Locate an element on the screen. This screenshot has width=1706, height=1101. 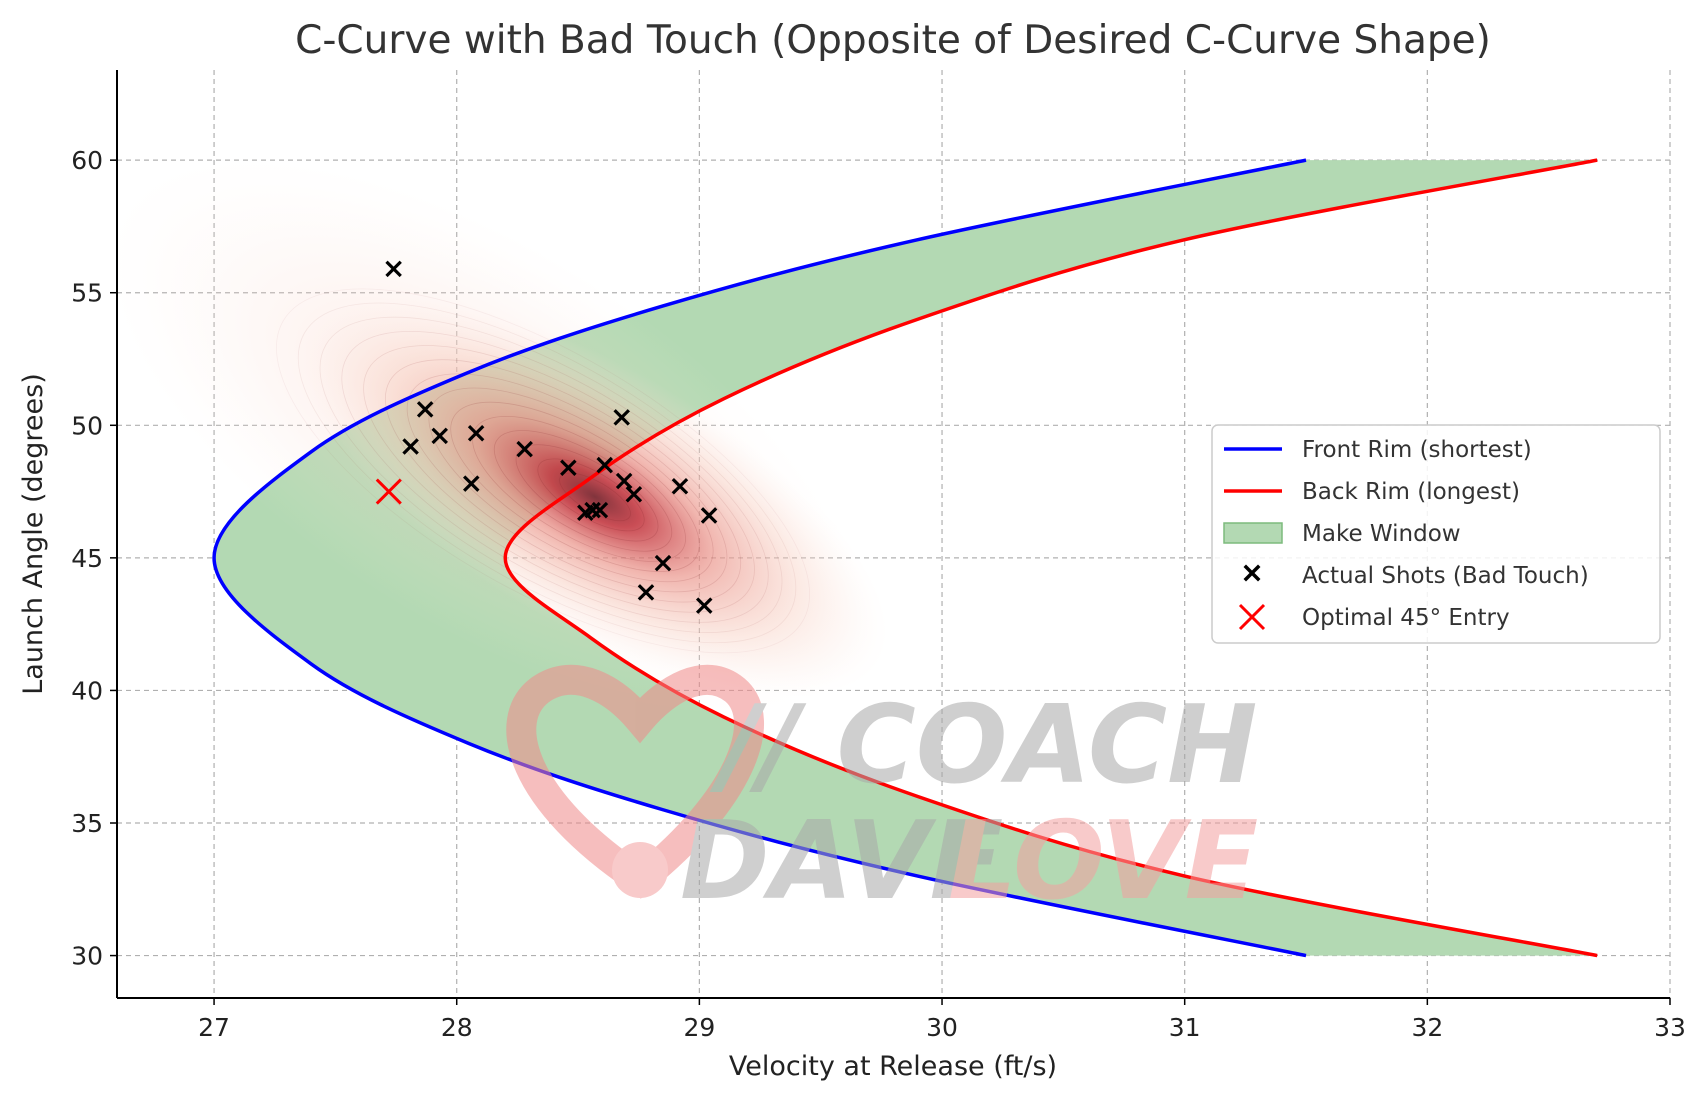
legend-label-actual-shots: Actual Shots (Bad Touch) is located at coordinates (1445, 576).